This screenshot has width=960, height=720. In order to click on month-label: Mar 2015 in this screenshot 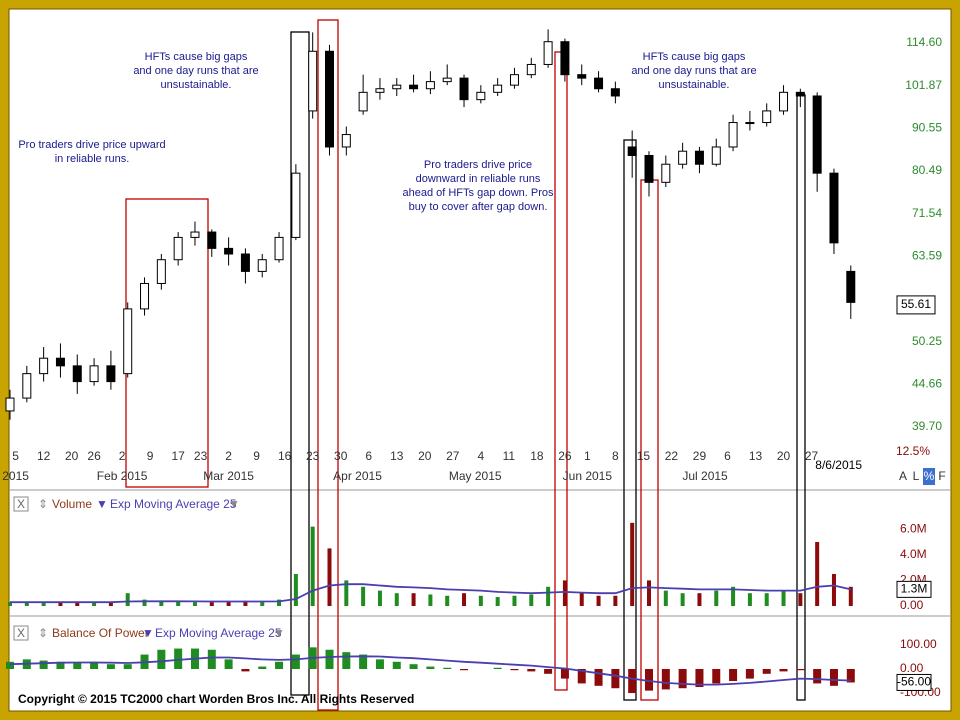, I will do `click(228, 476)`.